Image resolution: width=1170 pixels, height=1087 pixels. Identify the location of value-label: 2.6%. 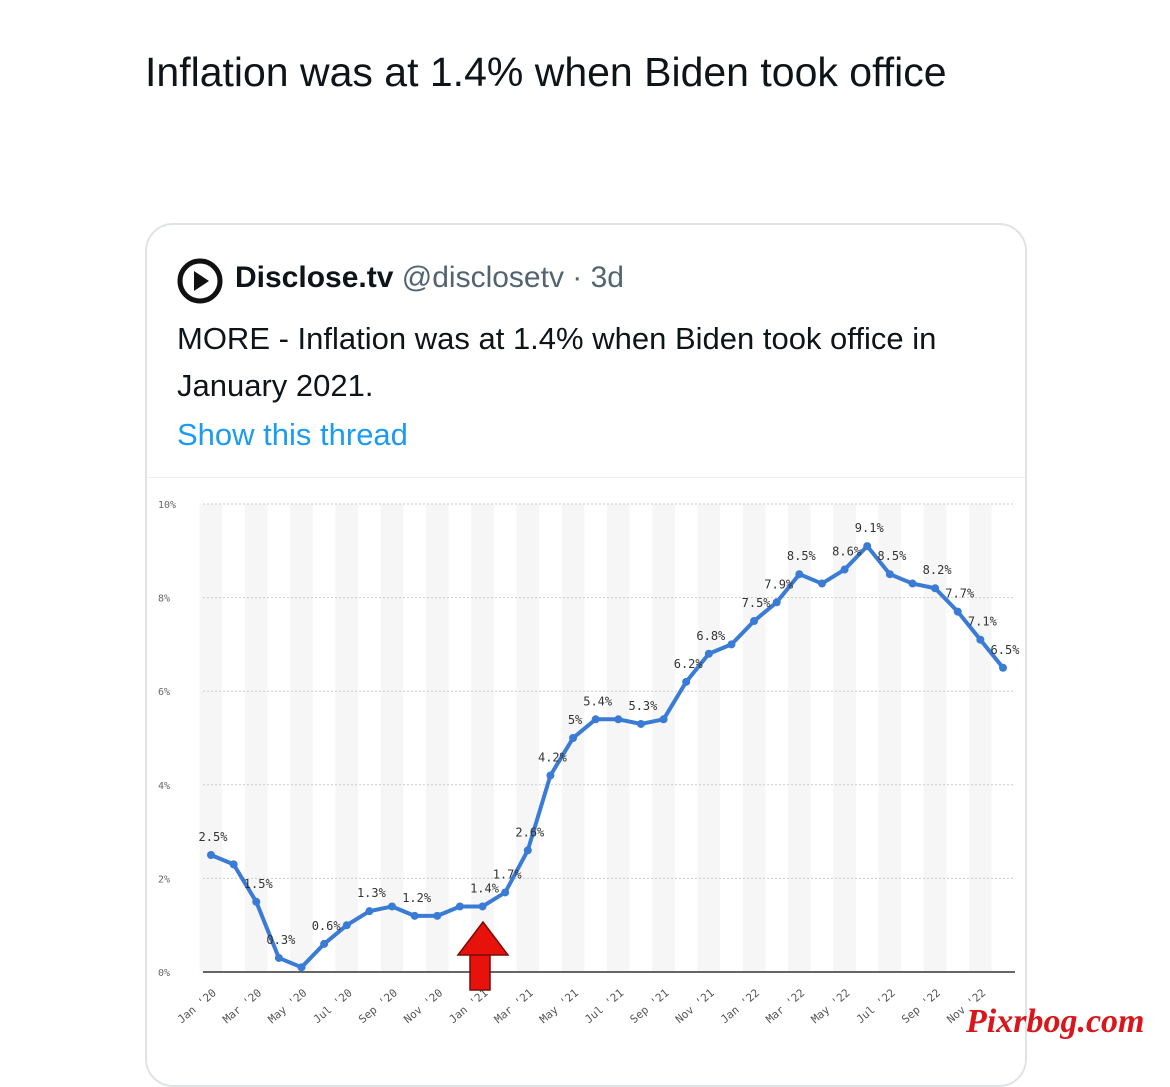
(530, 832).